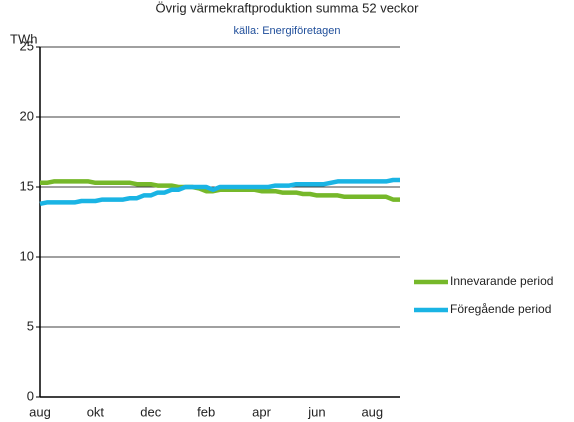  Describe the element at coordinates (27, 45) in the screenshot. I see `y-tick-label: 25` at that location.